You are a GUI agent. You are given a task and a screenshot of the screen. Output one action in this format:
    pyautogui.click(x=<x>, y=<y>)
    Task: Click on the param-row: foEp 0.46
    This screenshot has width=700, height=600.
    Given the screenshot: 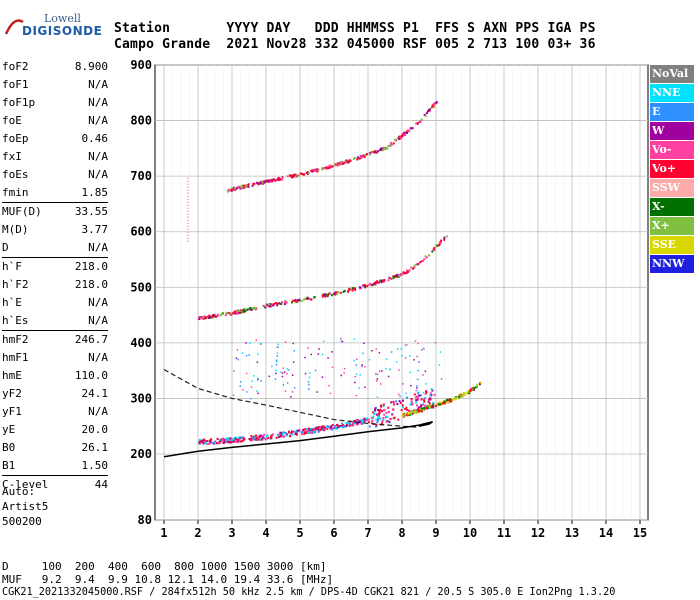 What is the action you would take?
    pyautogui.click(x=55, y=139)
    